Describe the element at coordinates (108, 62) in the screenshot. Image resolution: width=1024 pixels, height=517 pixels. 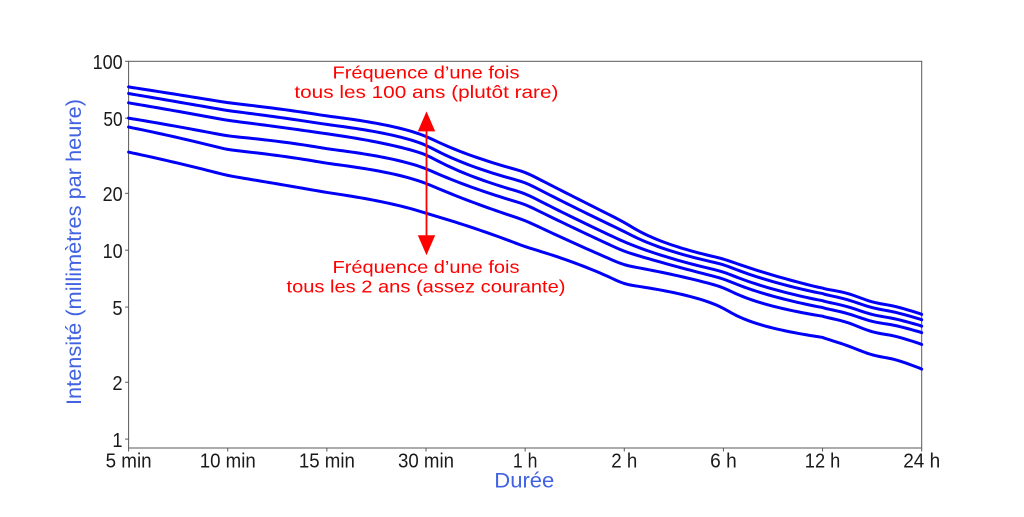
I see `svg-text: 100` at that location.